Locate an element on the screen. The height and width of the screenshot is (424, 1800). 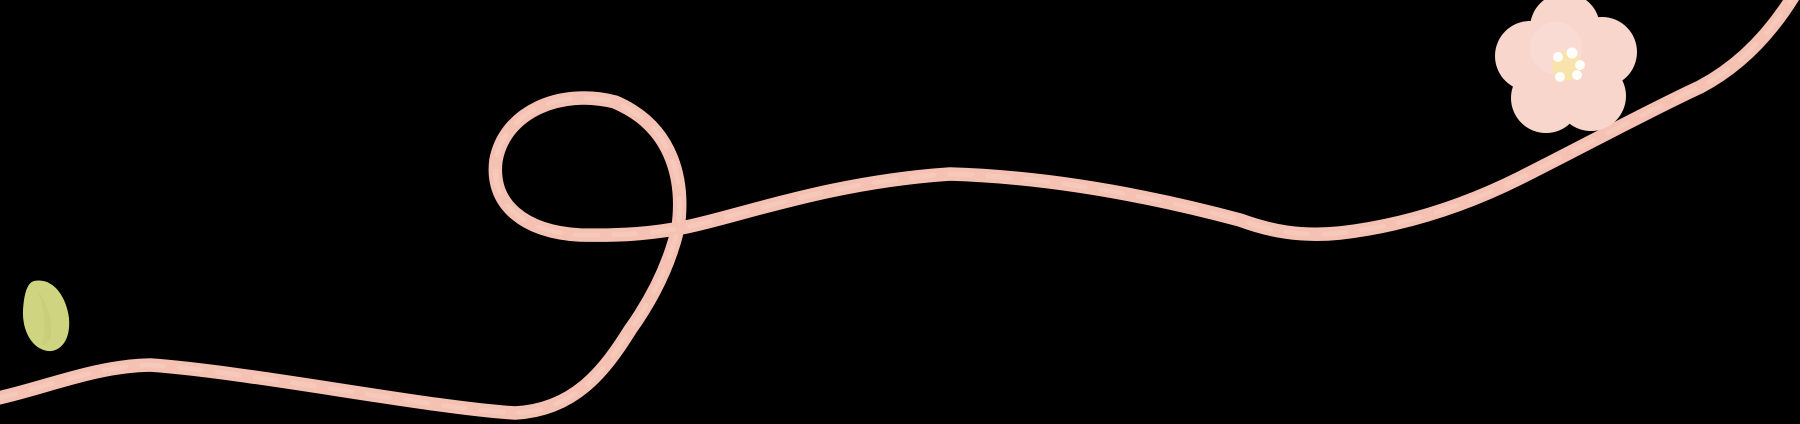
leaf is located at coordinates (46, 316).